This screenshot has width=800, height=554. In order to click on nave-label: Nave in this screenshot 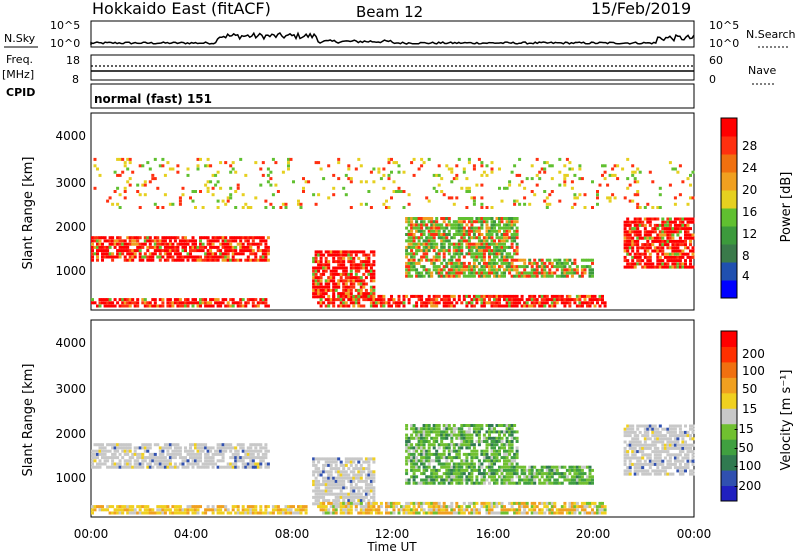, I will do `click(762, 70)`.